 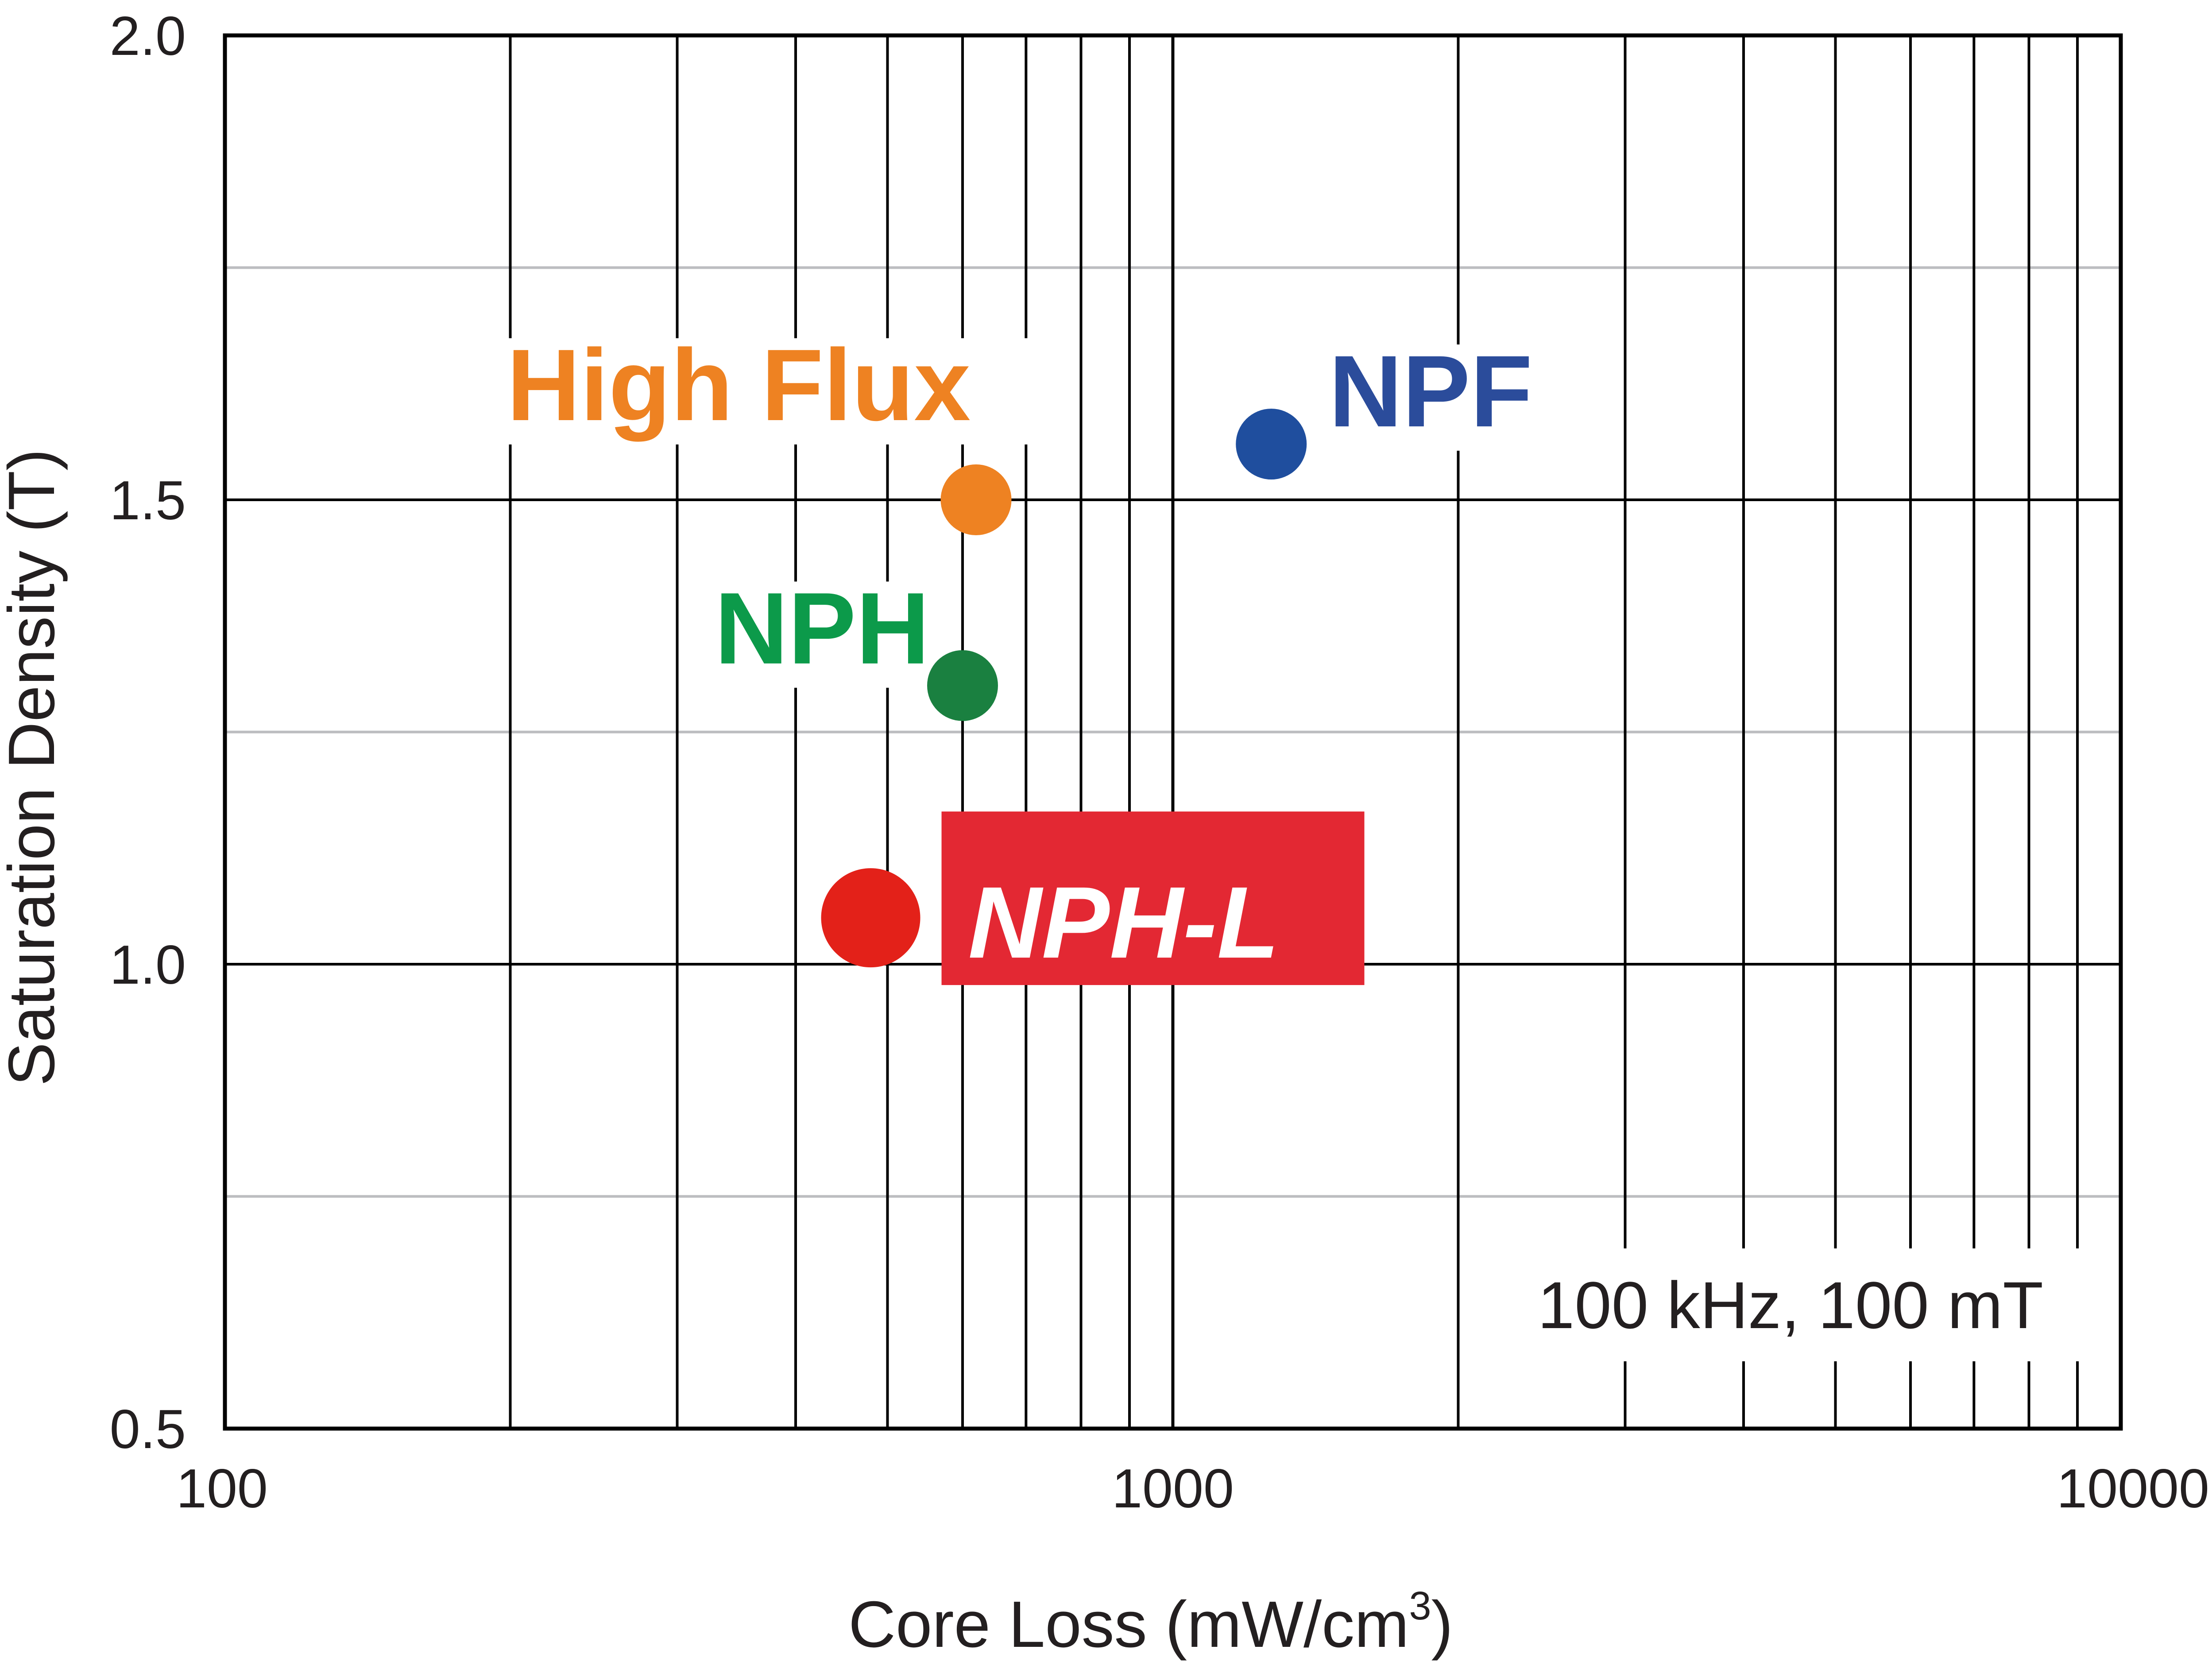 What do you see at coordinates (148, 965) in the screenshot?
I see `y-tick-label: 1.0` at bounding box center [148, 965].